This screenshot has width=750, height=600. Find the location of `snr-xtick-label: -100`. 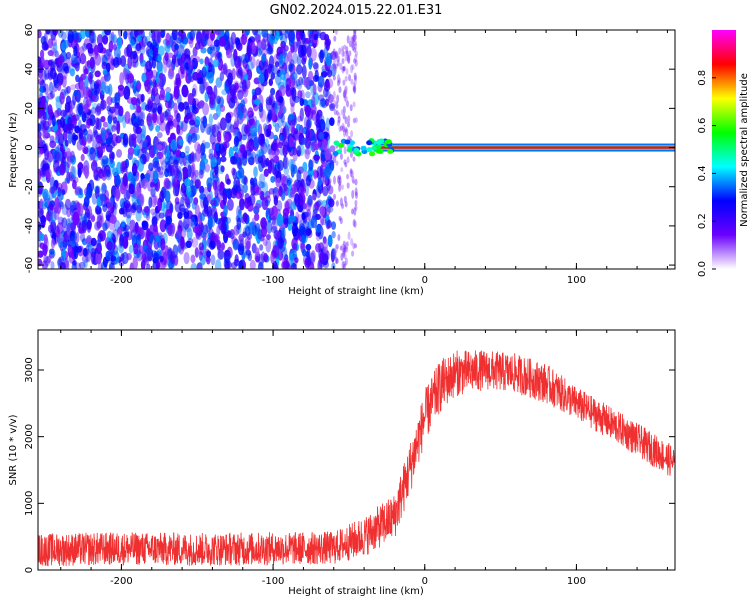

snr-xtick-label: -100 is located at coordinates (273, 581).